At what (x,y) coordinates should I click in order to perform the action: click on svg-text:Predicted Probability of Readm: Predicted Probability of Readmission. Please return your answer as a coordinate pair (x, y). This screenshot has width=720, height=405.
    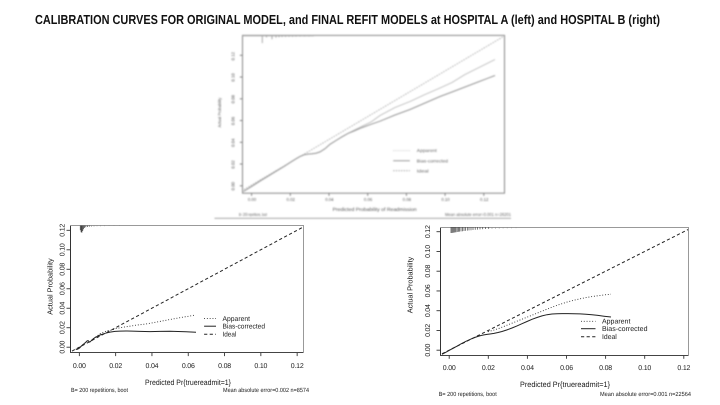
    Looking at the image, I should click on (375, 210).